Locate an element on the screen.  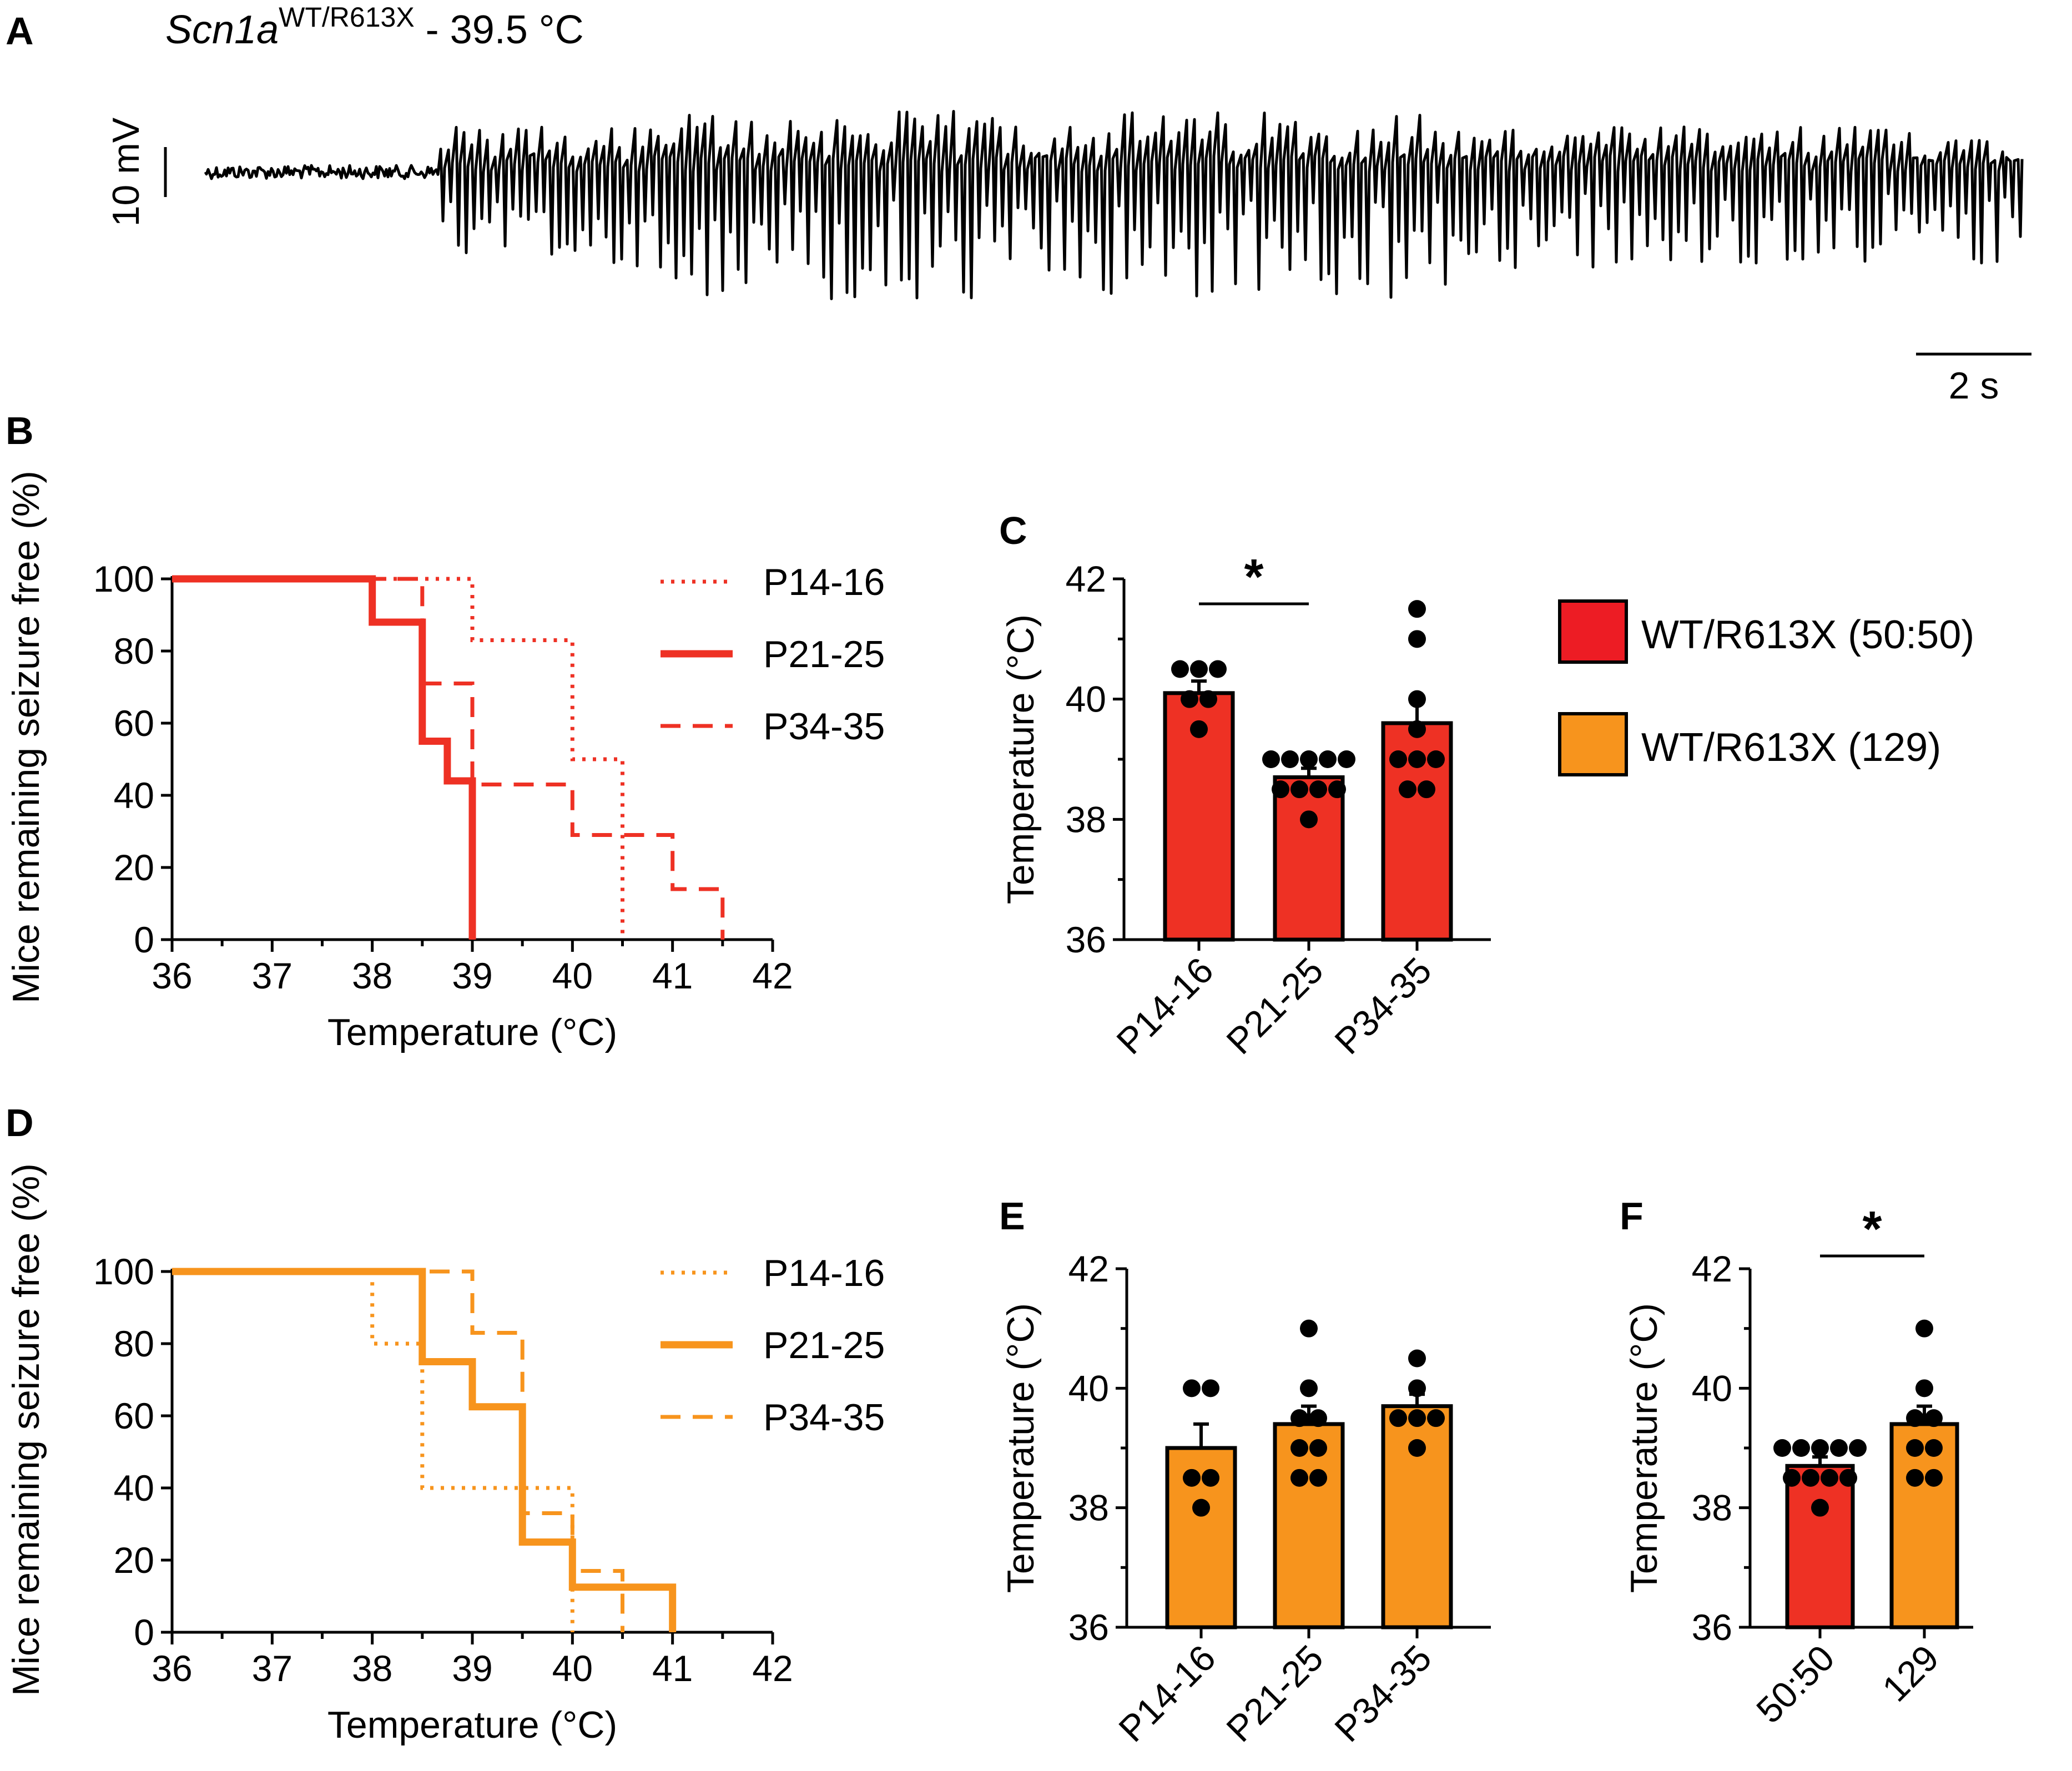
panel-letter-f: F is located at coordinates (1632, 1216).